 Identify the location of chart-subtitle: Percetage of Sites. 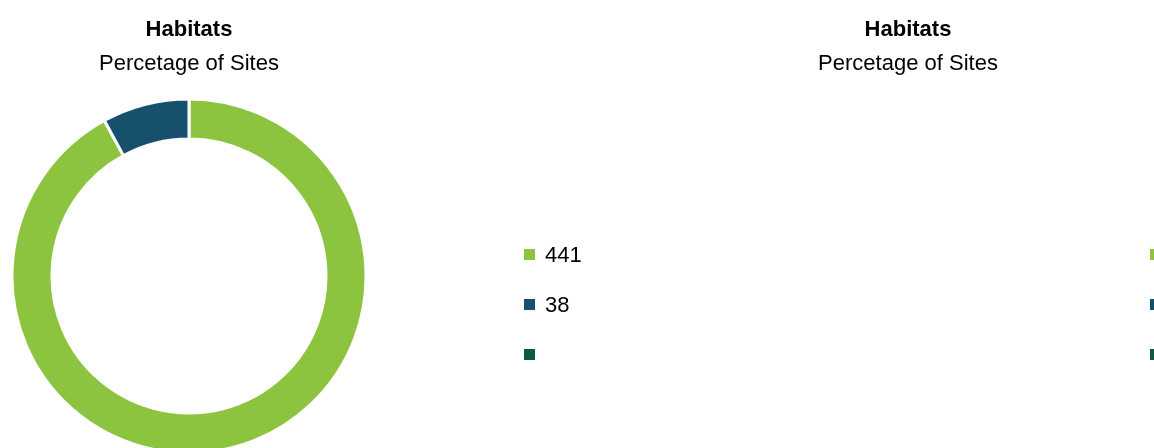
(189, 62).